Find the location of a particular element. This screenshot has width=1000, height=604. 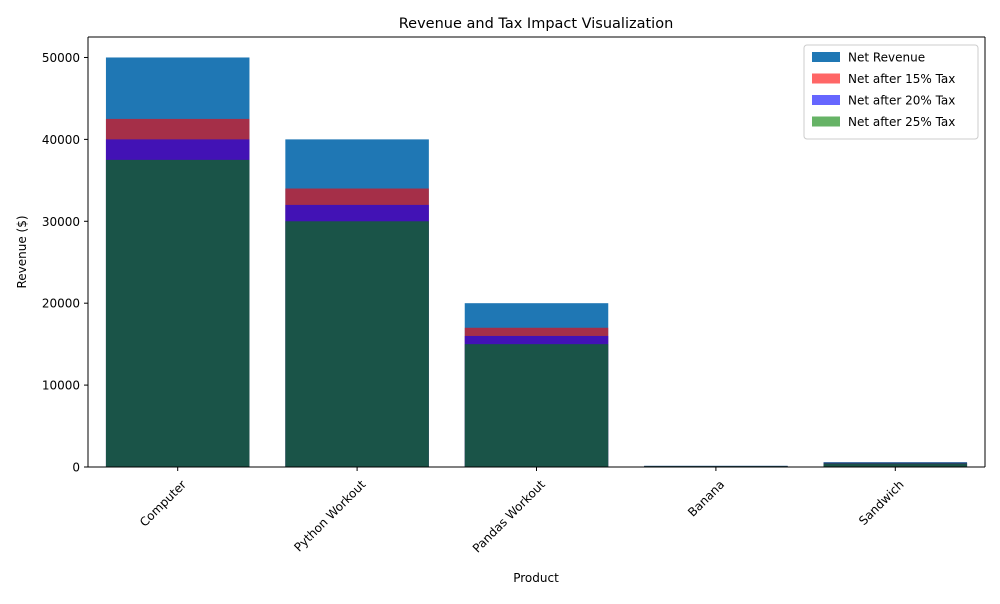

legend-box is located at coordinates (891, 92).